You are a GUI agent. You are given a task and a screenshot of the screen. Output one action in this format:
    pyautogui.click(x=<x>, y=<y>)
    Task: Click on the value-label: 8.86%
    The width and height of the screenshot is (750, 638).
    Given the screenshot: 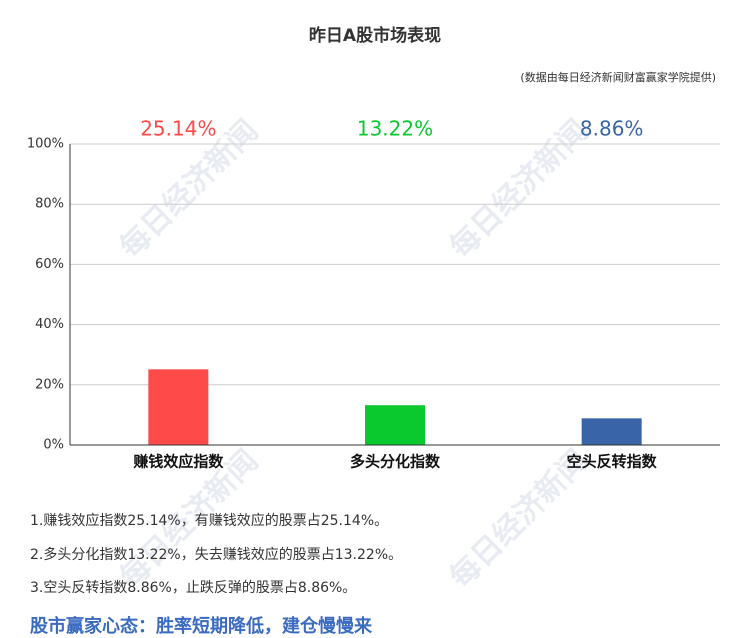 What is the action you would take?
    pyautogui.click(x=612, y=129)
    